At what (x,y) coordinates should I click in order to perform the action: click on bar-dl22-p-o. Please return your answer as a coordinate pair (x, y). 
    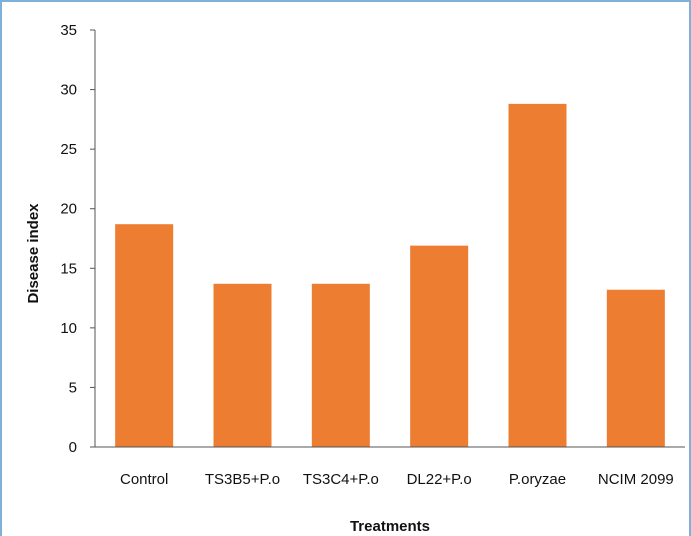
    Looking at the image, I should click on (439, 346).